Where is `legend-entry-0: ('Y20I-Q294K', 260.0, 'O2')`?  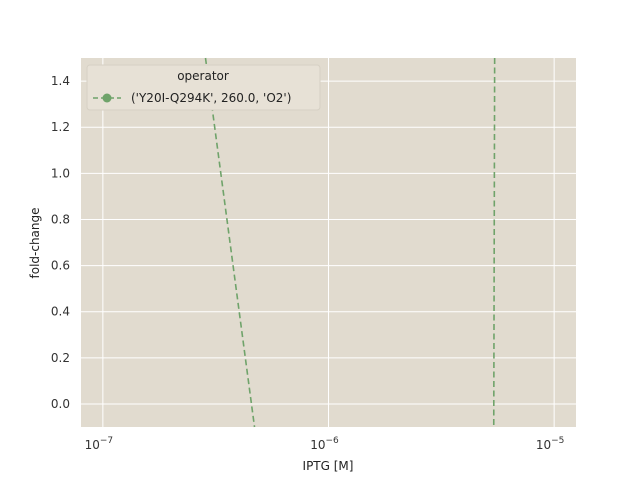
legend-entry-0: ('Y20I-Q294K', 260.0, 'O2') is located at coordinates (211, 98).